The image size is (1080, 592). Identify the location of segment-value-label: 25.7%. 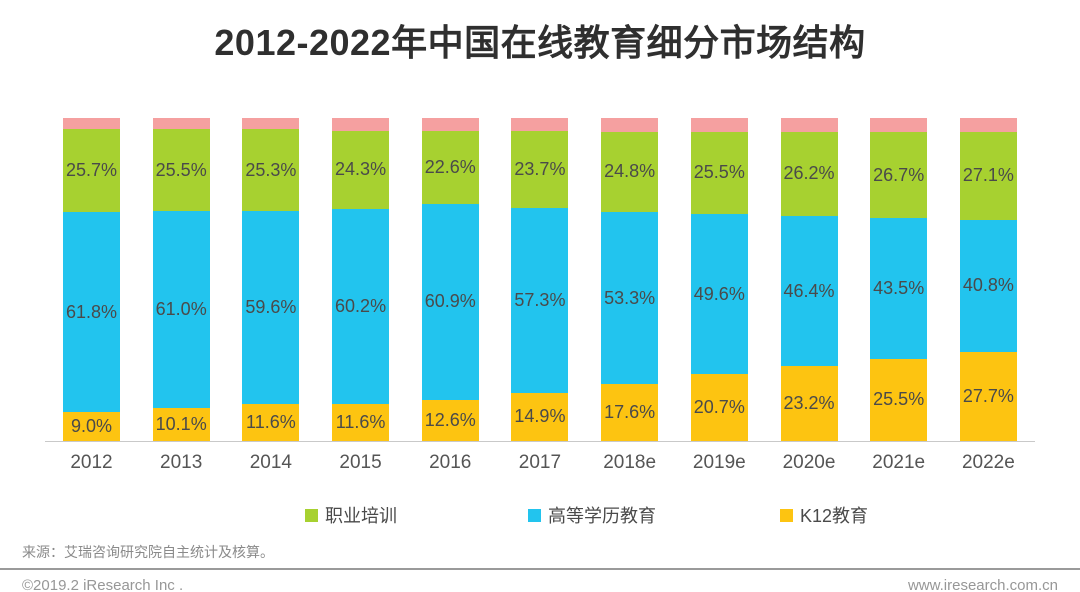
(91, 170).